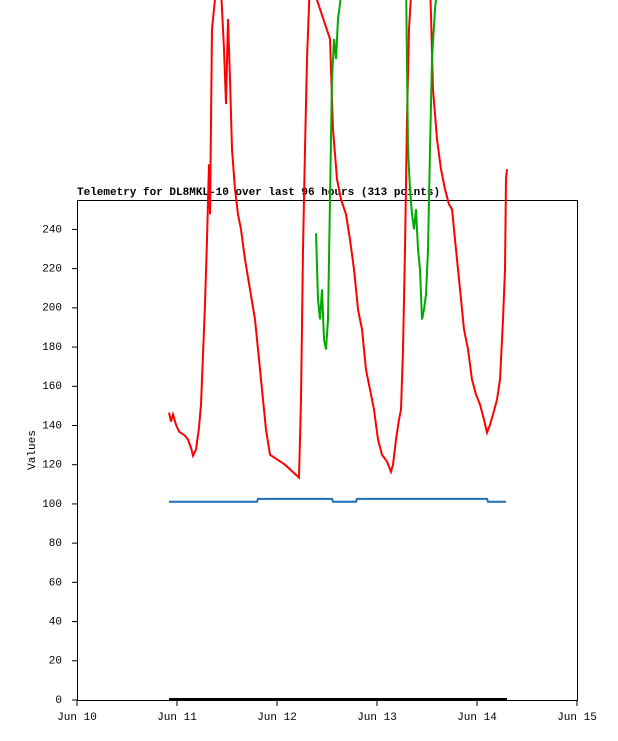 Image resolution: width=618 pixels, height=741 pixels. What do you see at coordinates (52, 505) in the screenshot?
I see `y-tick-label: 100` at bounding box center [52, 505].